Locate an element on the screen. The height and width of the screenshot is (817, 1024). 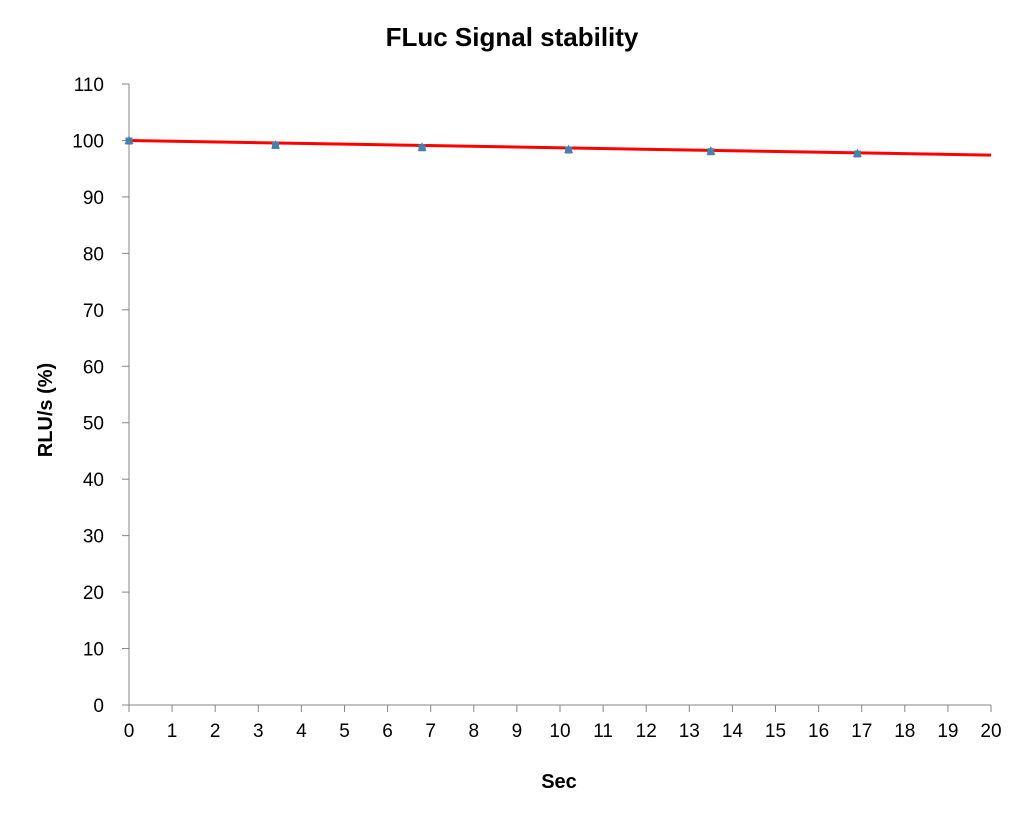
x-tick-label: 9 is located at coordinates (517, 731).